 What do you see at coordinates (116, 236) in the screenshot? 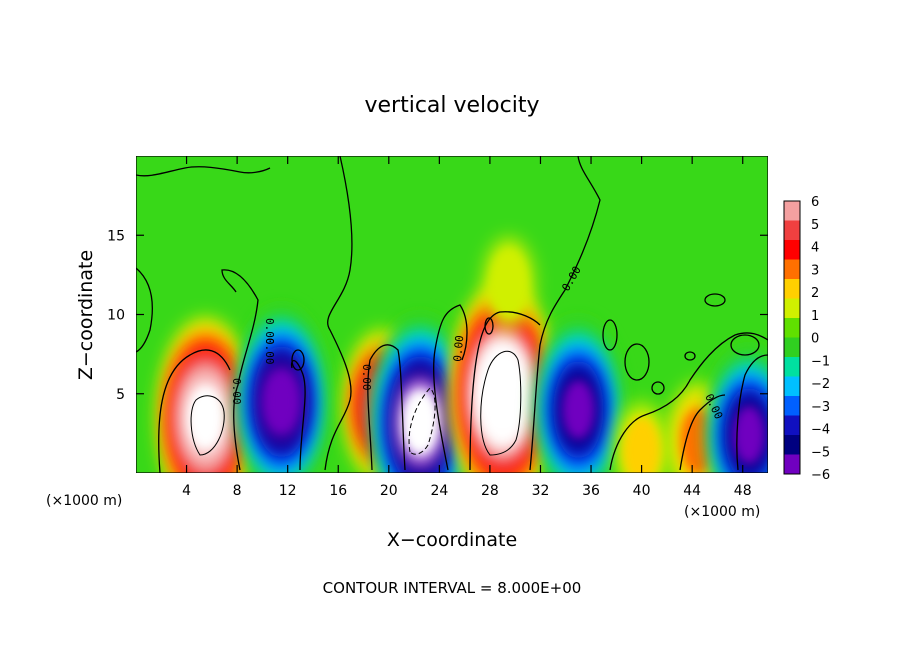
I see `y-tick-label: 15` at bounding box center [116, 236].